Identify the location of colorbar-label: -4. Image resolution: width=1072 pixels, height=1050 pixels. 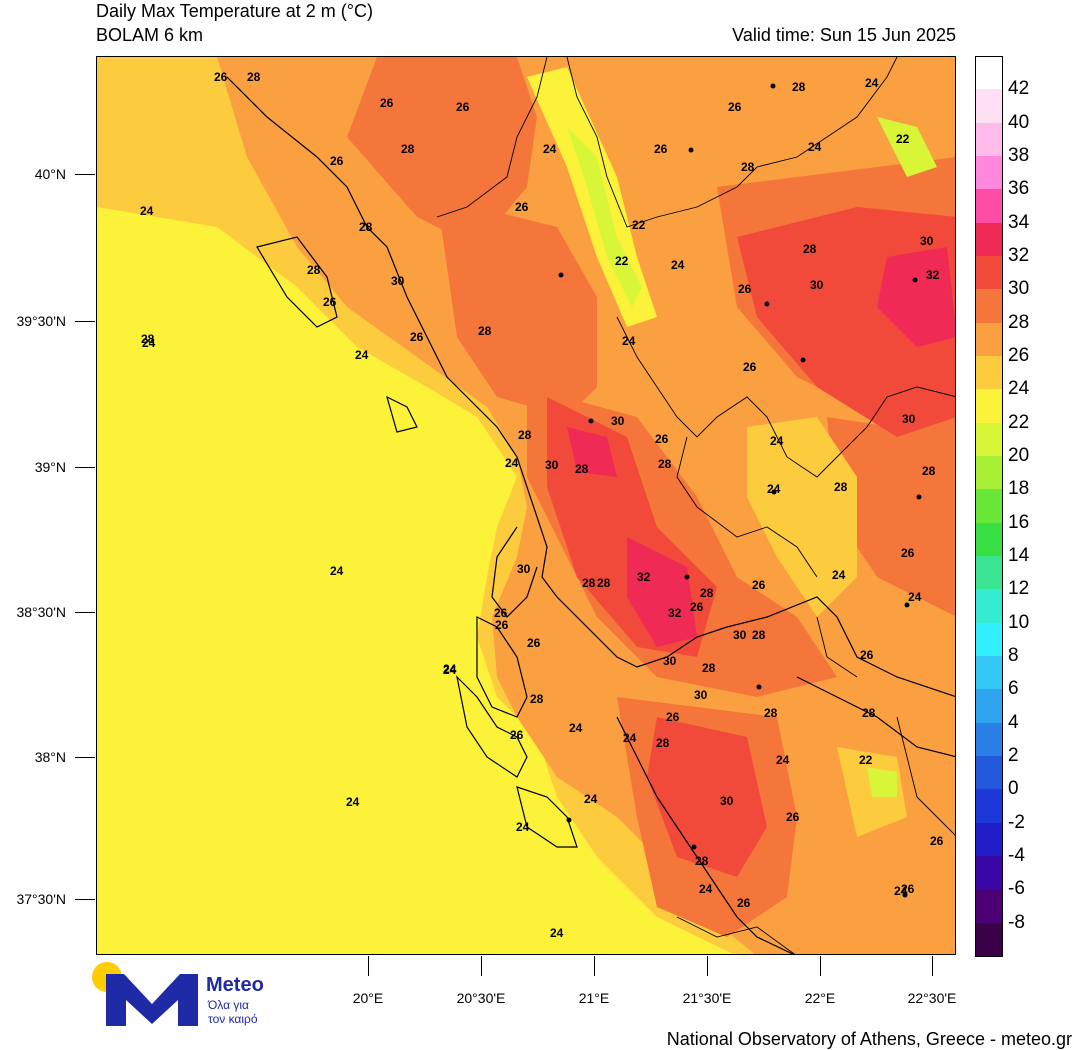
(1016, 855).